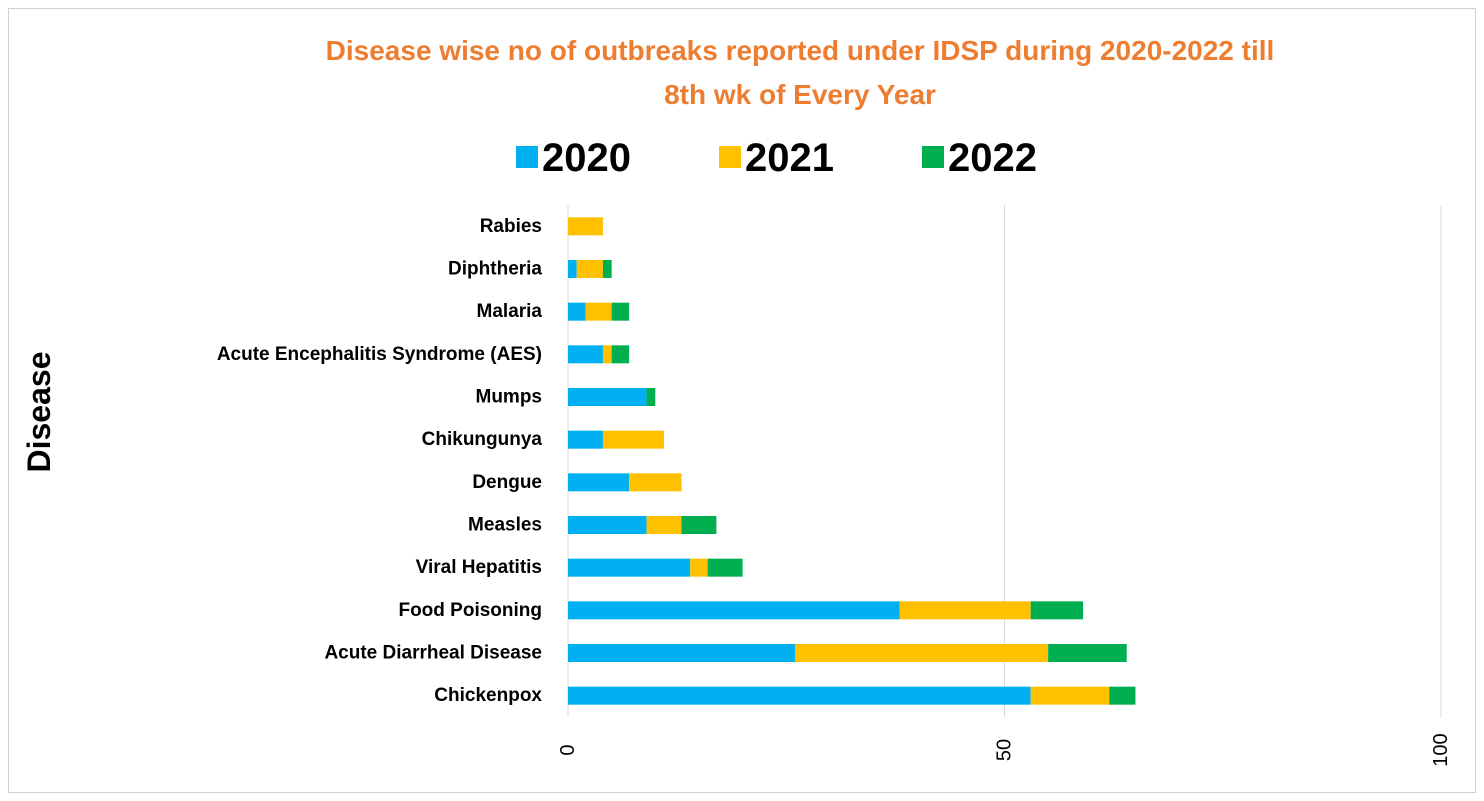 The width and height of the screenshot is (1484, 801). Describe the element at coordinates (479, 567) in the screenshot. I see `category-label: Viral Hepatitis` at that location.